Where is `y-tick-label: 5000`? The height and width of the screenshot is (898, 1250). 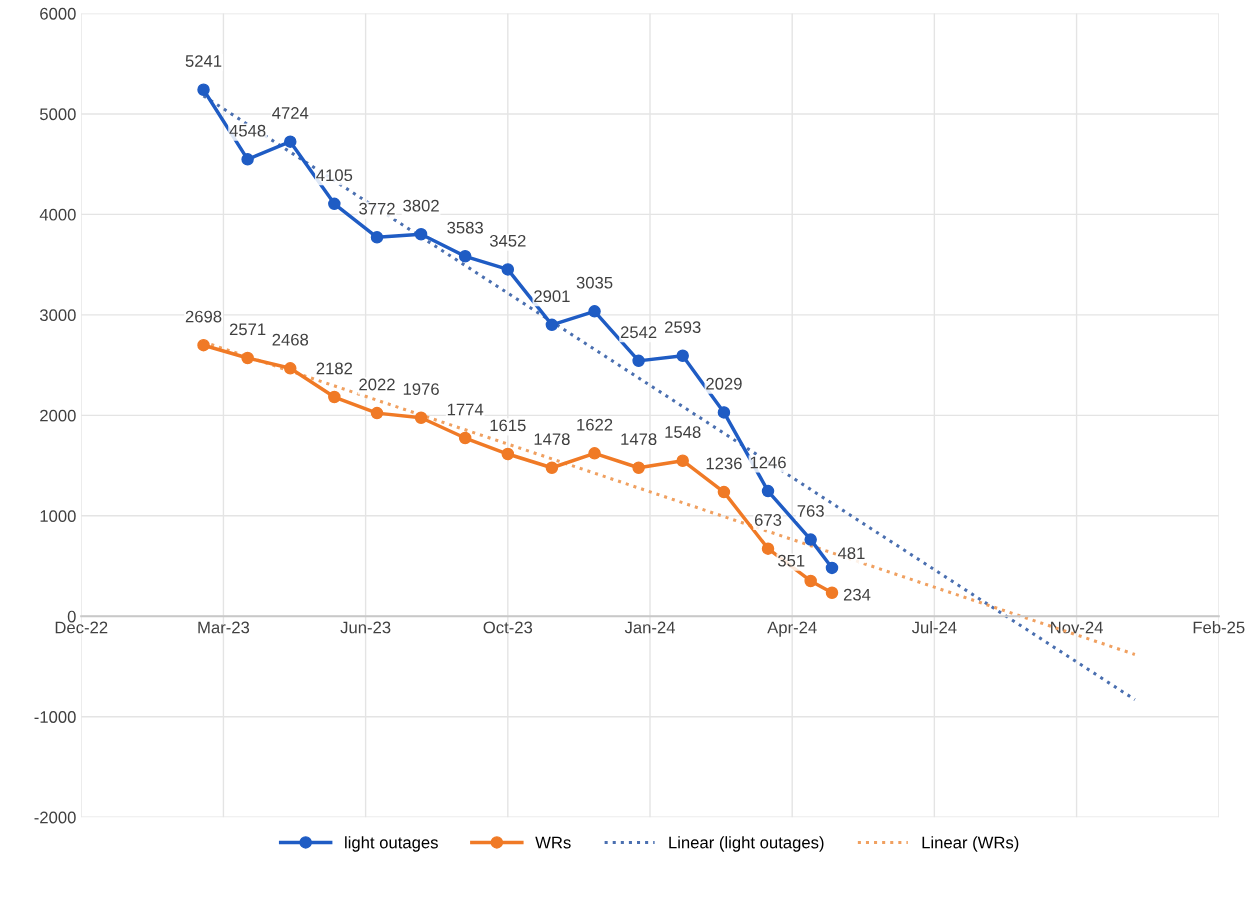 y-tick-label: 5000 is located at coordinates (57, 114).